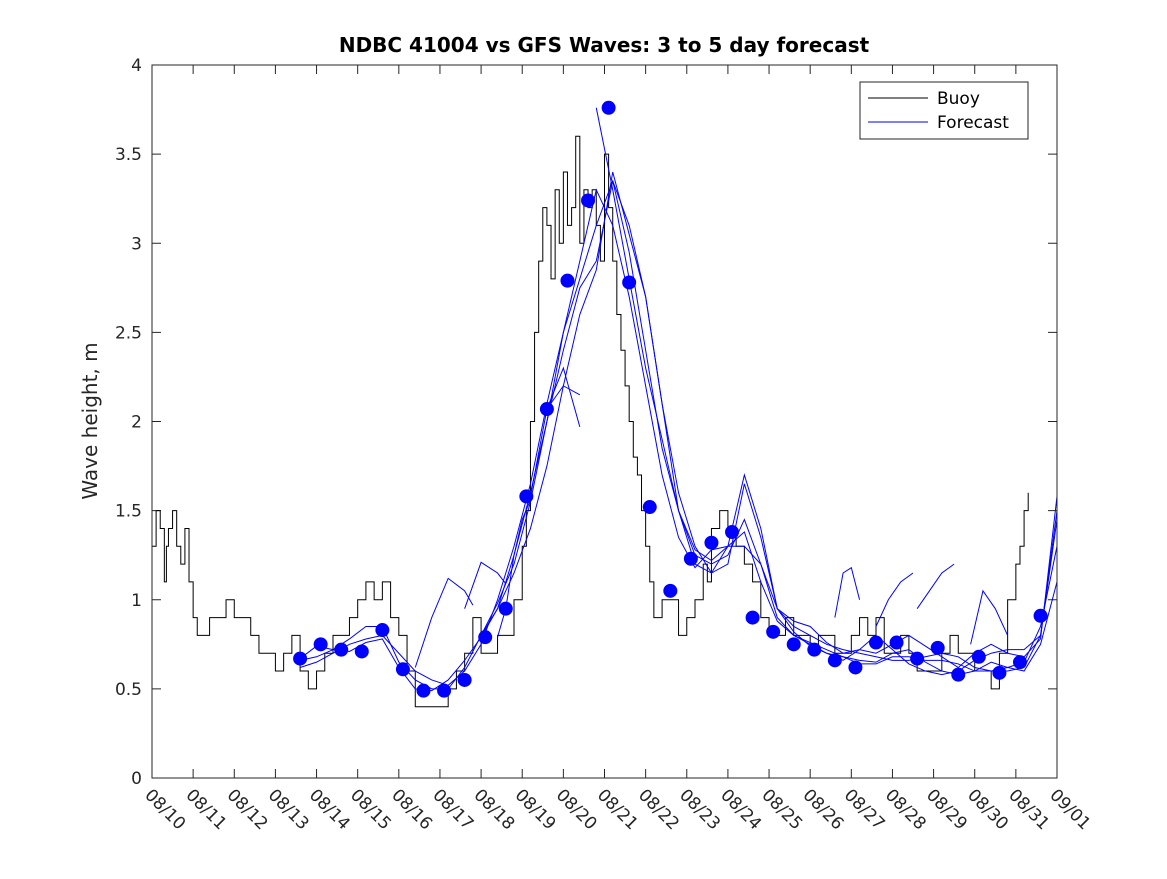  I want to click on y-tick-label-3: 1.5, so click(128, 512).